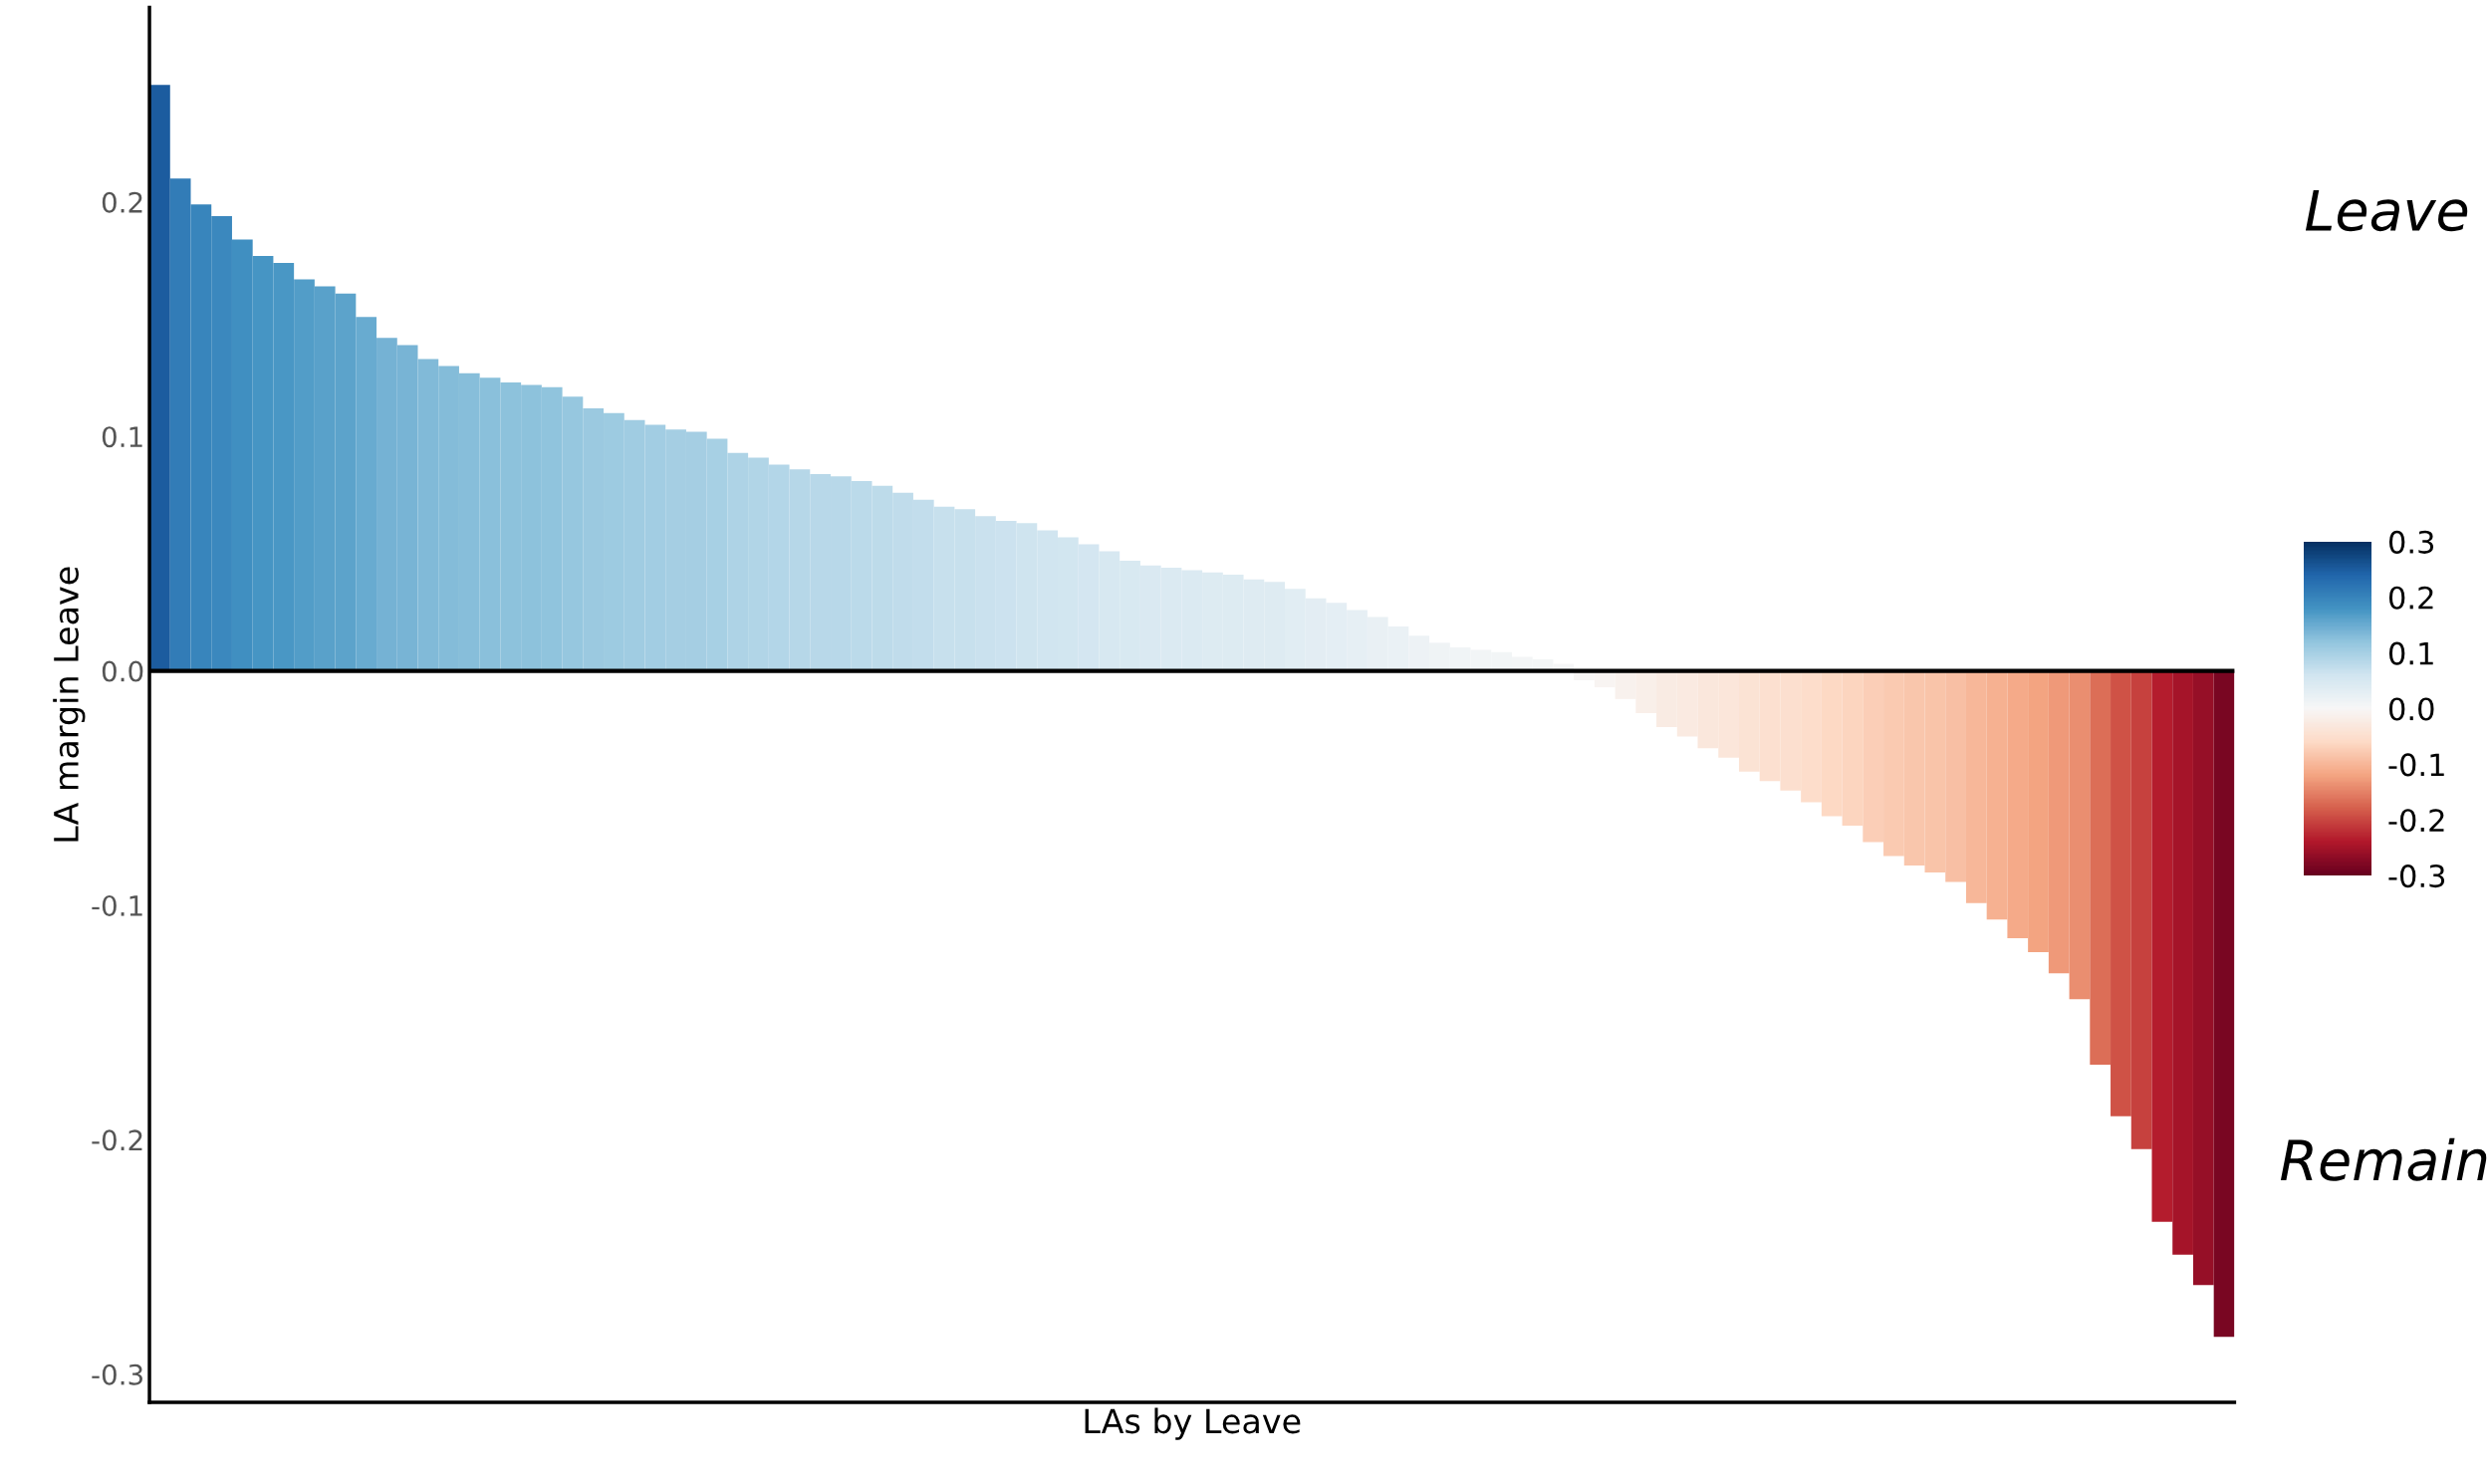  What do you see at coordinates (2416, 821) in the screenshot?
I see `color-bar-label: -0.2` at bounding box center [2416, 821].